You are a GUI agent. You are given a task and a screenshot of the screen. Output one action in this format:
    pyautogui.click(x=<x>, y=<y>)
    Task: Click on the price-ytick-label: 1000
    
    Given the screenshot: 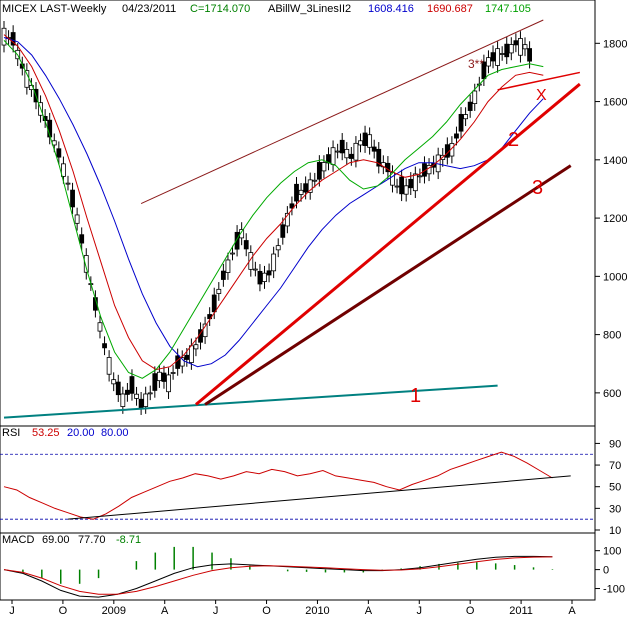 What is the action you would take?
    pyautogui.click(x=615, y=277)
    